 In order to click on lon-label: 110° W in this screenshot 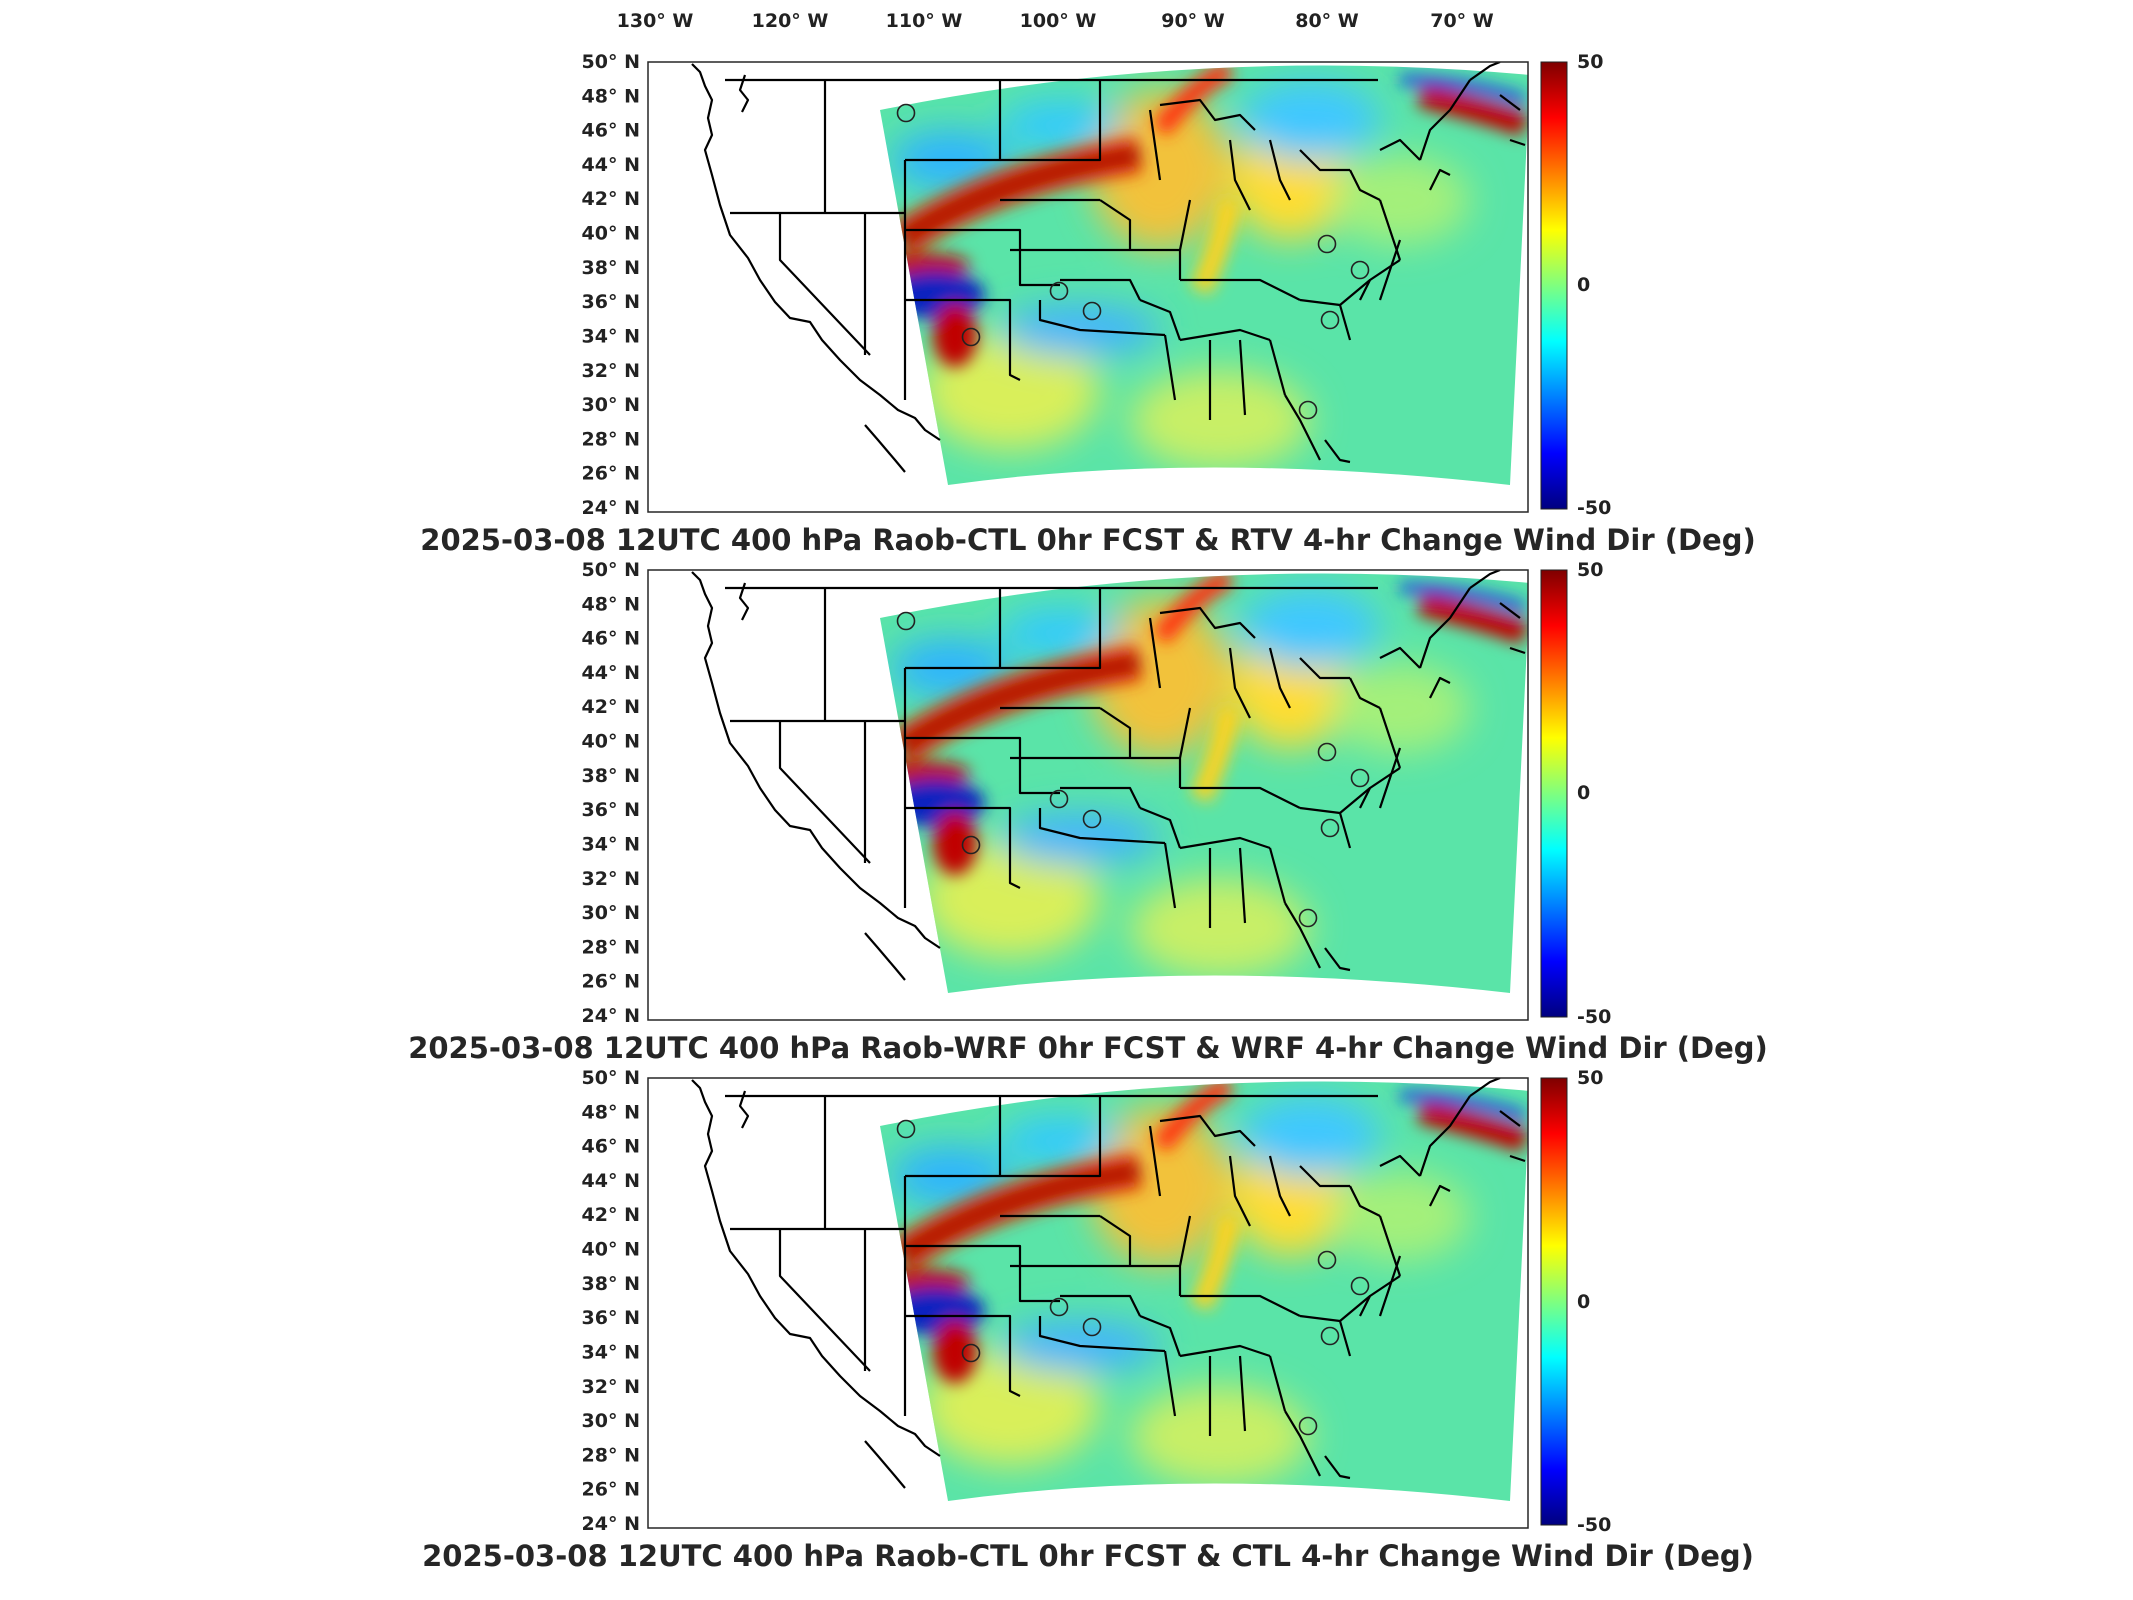, I will do `click(924, 21)`.